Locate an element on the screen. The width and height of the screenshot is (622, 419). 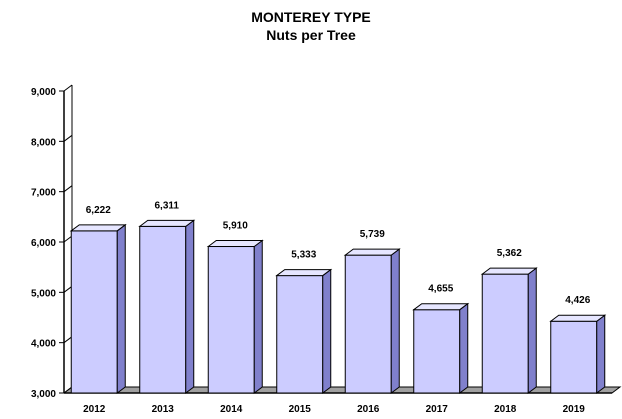
bar-value-label: 6,222 is located at coordinates (98, 210).